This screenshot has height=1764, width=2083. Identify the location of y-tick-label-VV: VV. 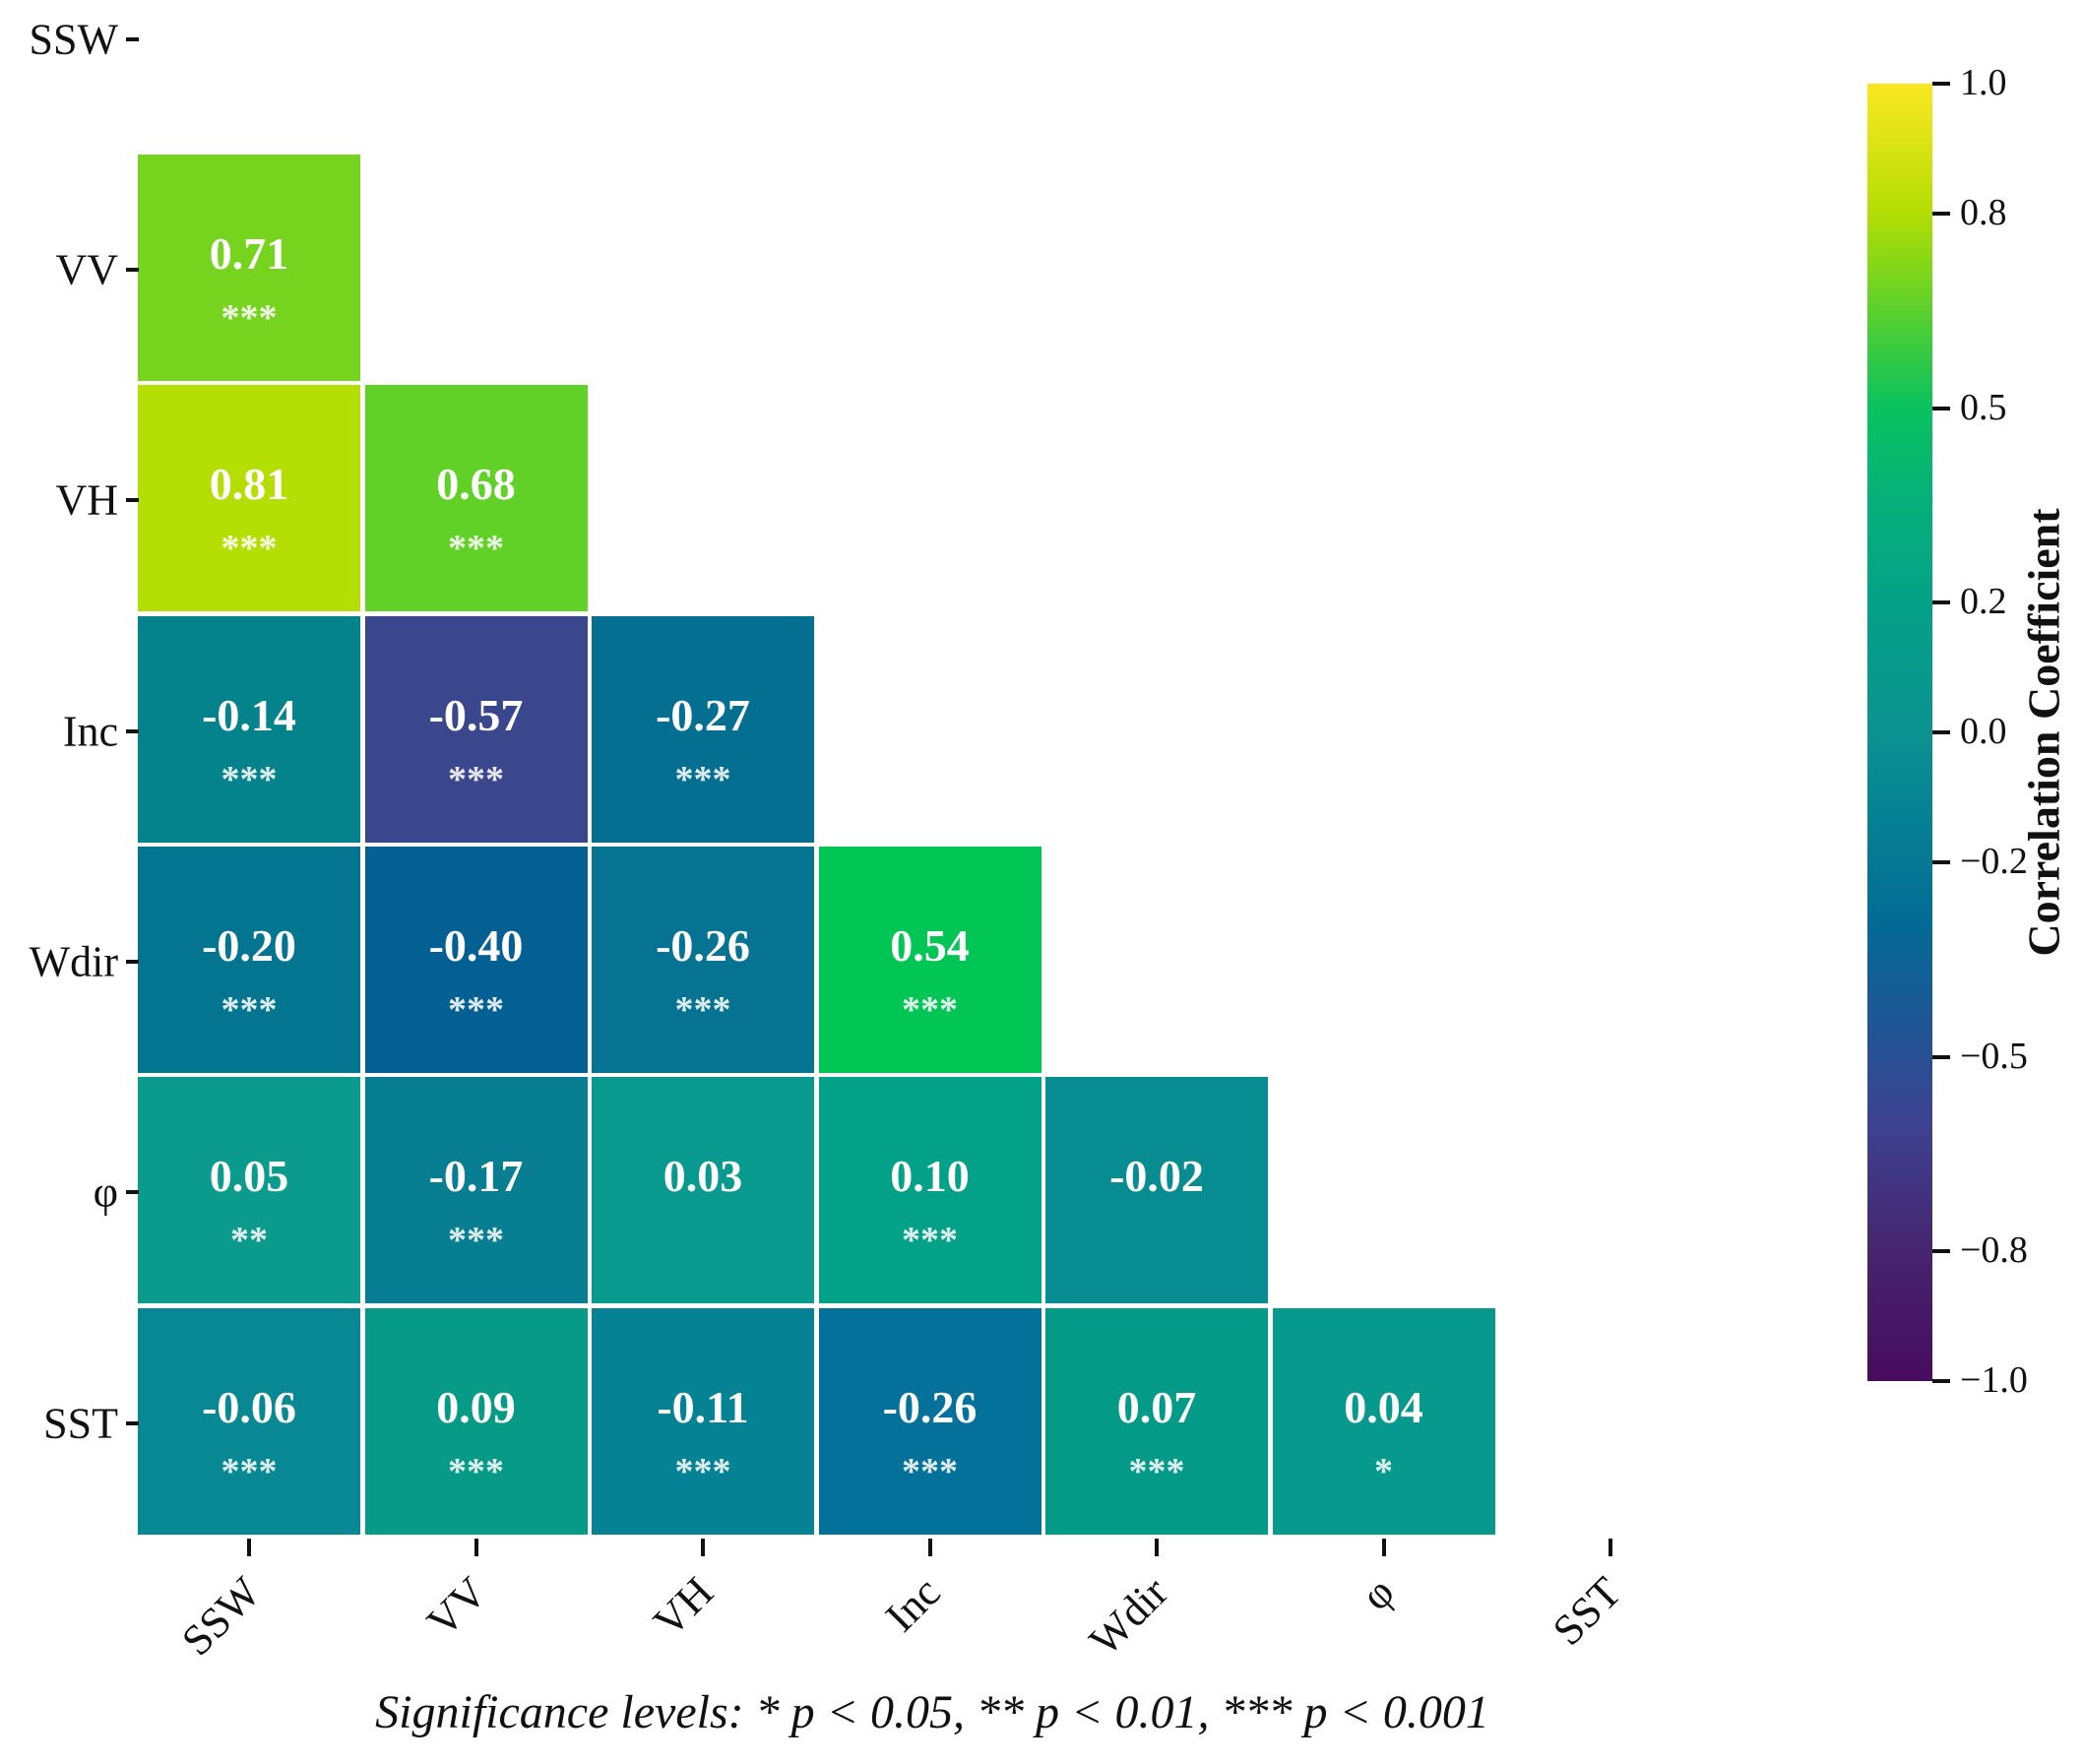
(86, 269).